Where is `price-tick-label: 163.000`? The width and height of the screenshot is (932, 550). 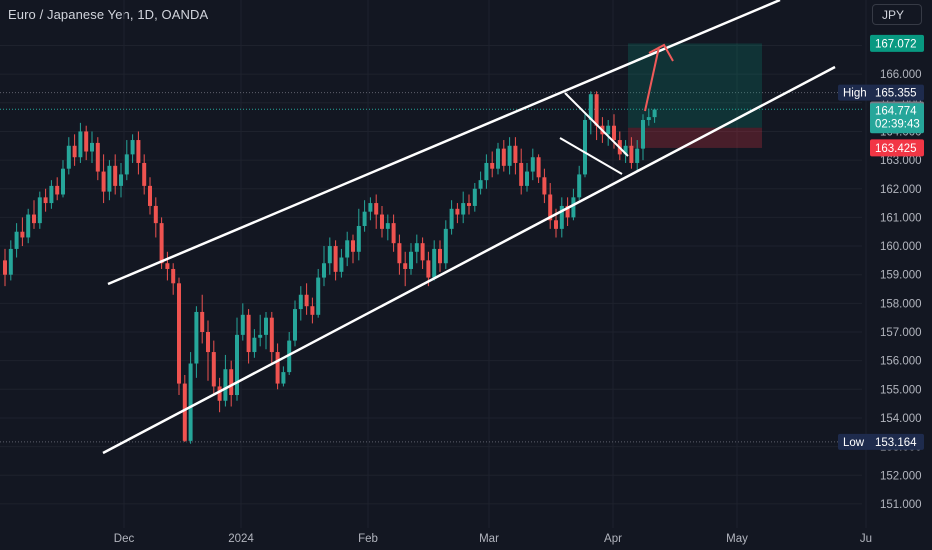
price-tick-label: 163.000 is located at coordinates (901, 161).